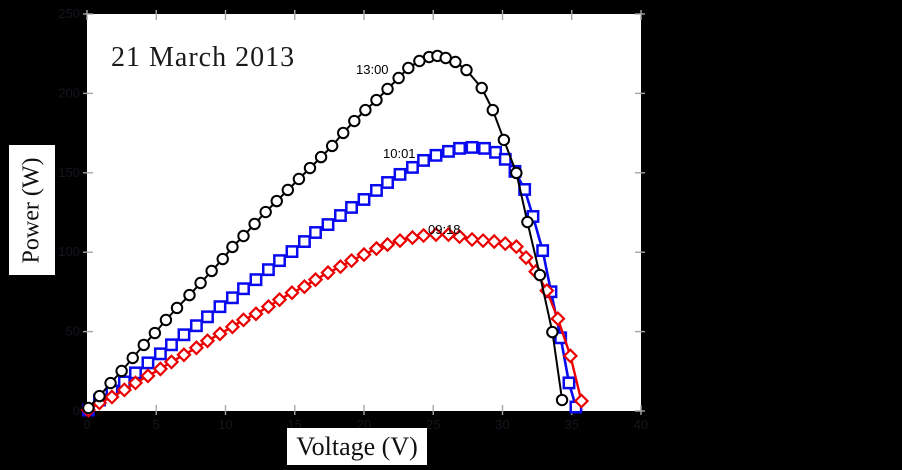 This screenshot has height=470, width=902. I want to click on y-tick-label: 150, so click(69, 172).